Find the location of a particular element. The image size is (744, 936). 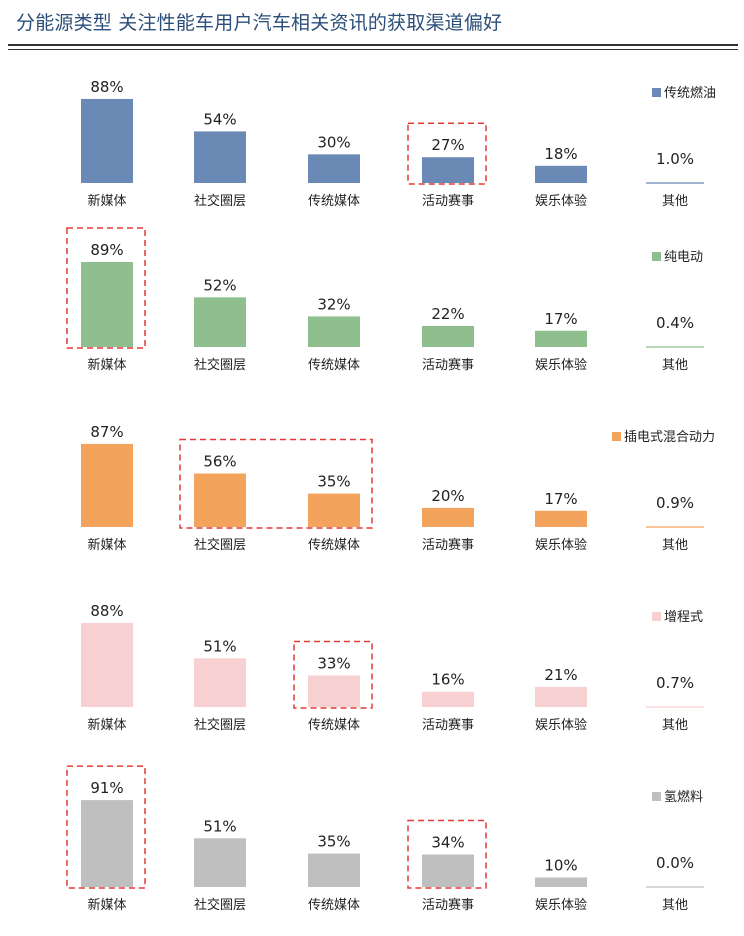

data-label: 0.0% is located at coordinates (675, 863).